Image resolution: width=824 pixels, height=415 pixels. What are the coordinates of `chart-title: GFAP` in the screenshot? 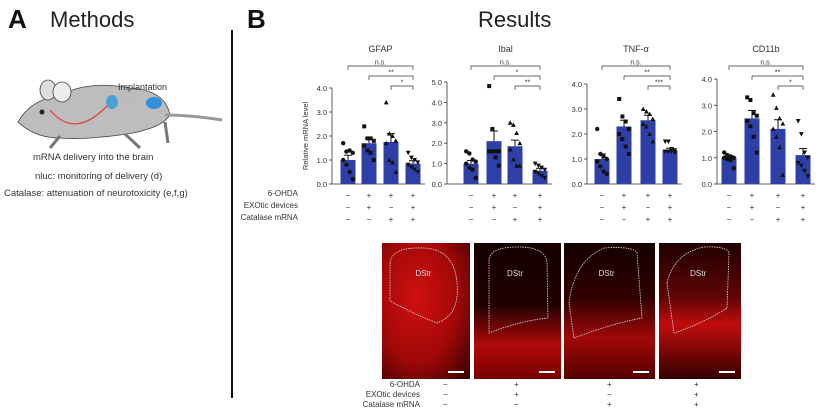 It's located at (380, 49).